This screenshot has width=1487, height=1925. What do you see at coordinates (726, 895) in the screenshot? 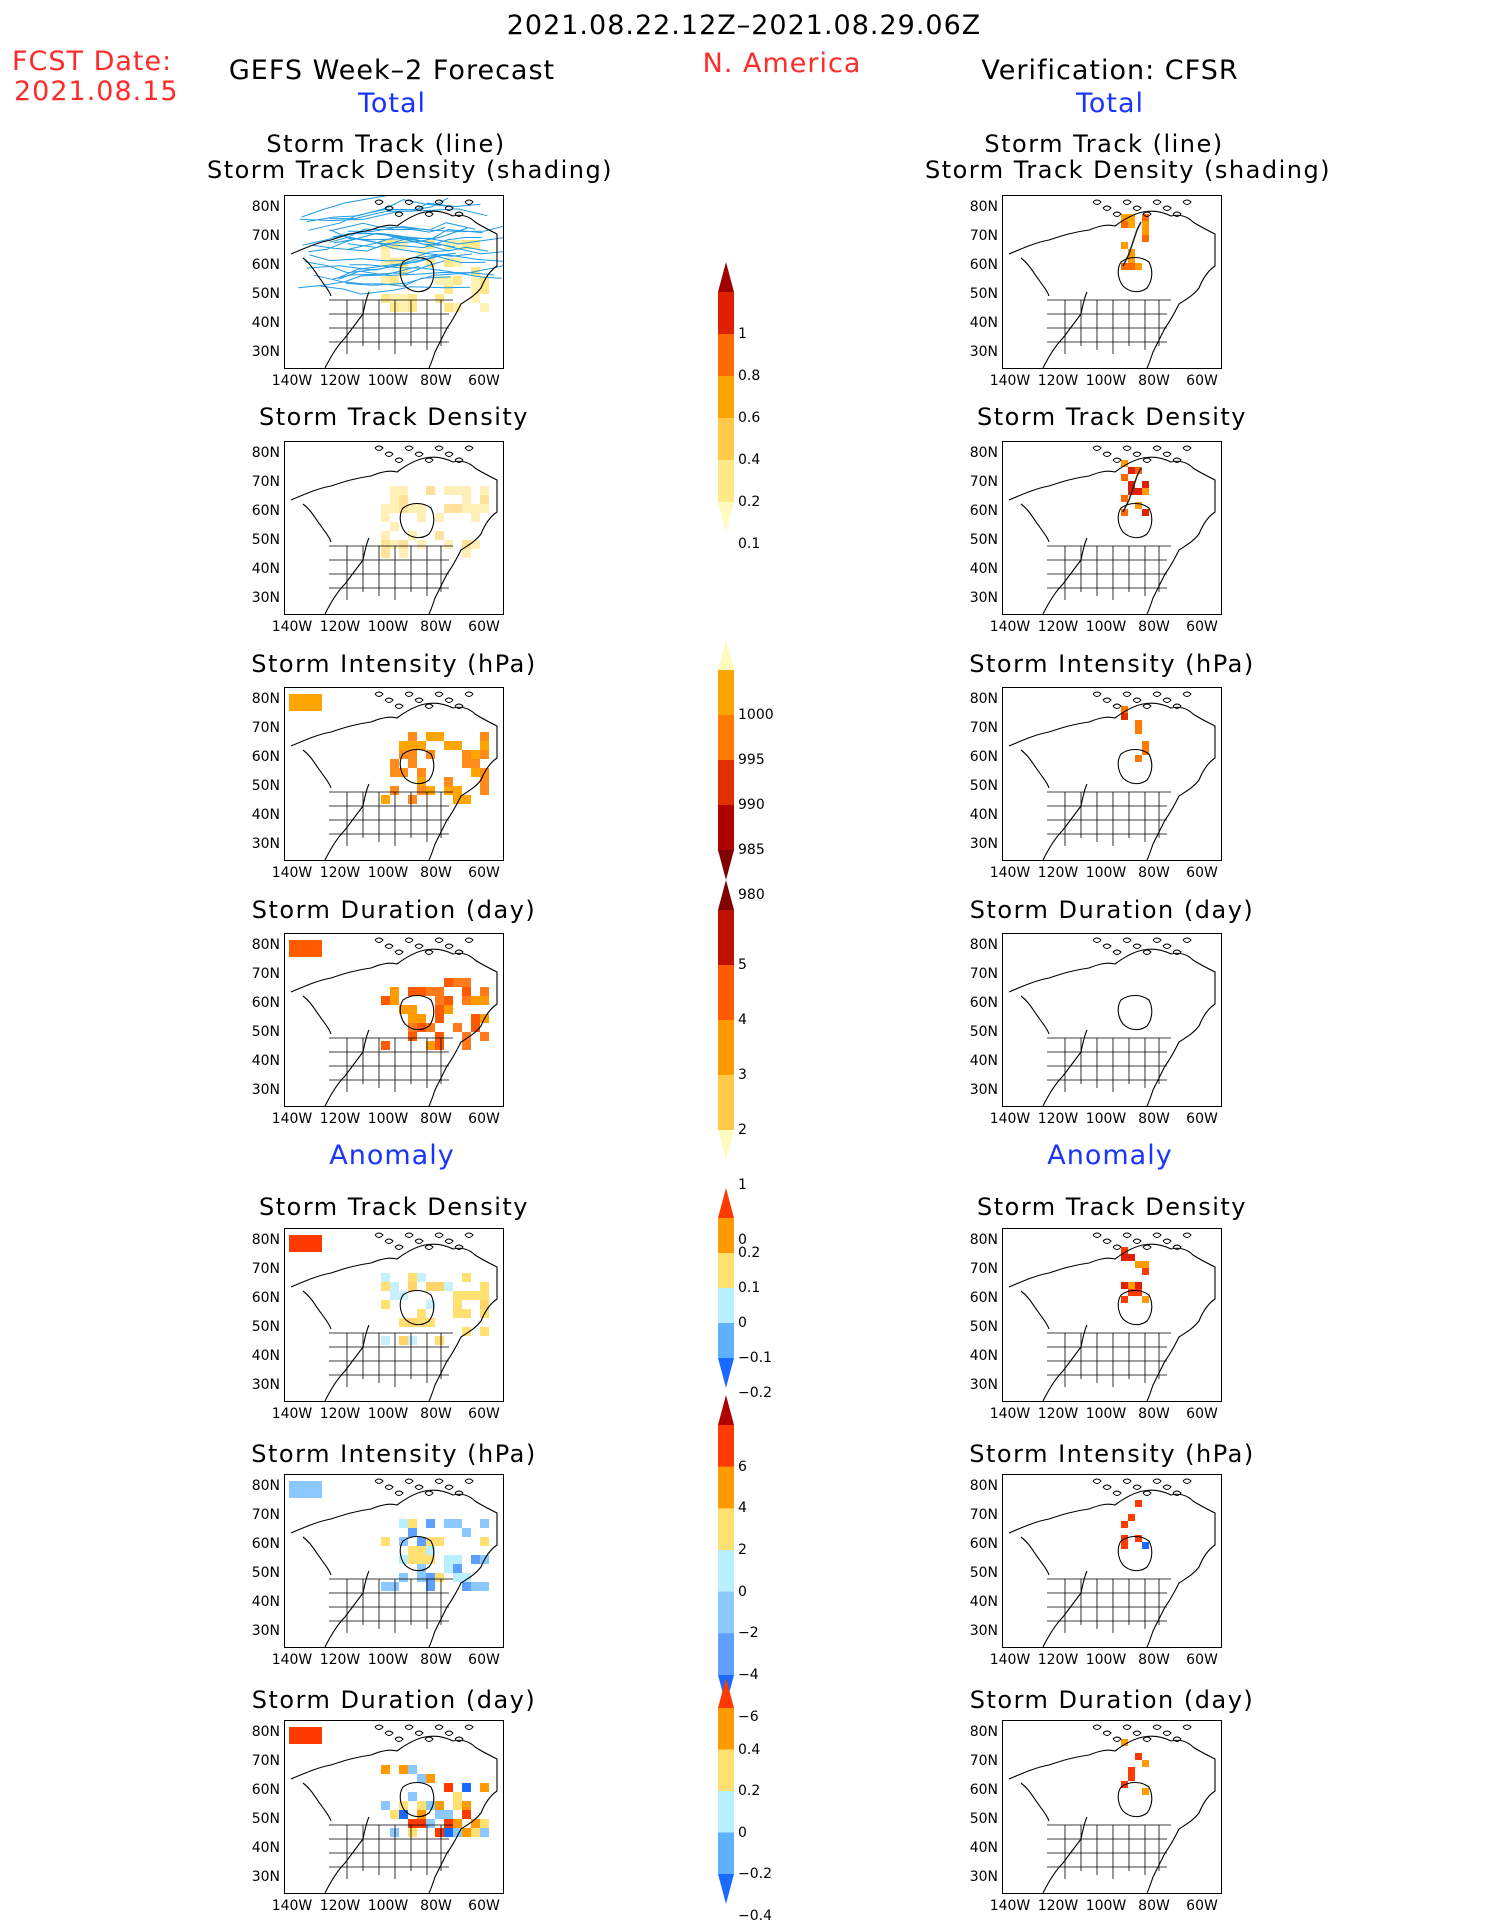
I see `colorbar-arrow-top` at bounding box center [726, 895].